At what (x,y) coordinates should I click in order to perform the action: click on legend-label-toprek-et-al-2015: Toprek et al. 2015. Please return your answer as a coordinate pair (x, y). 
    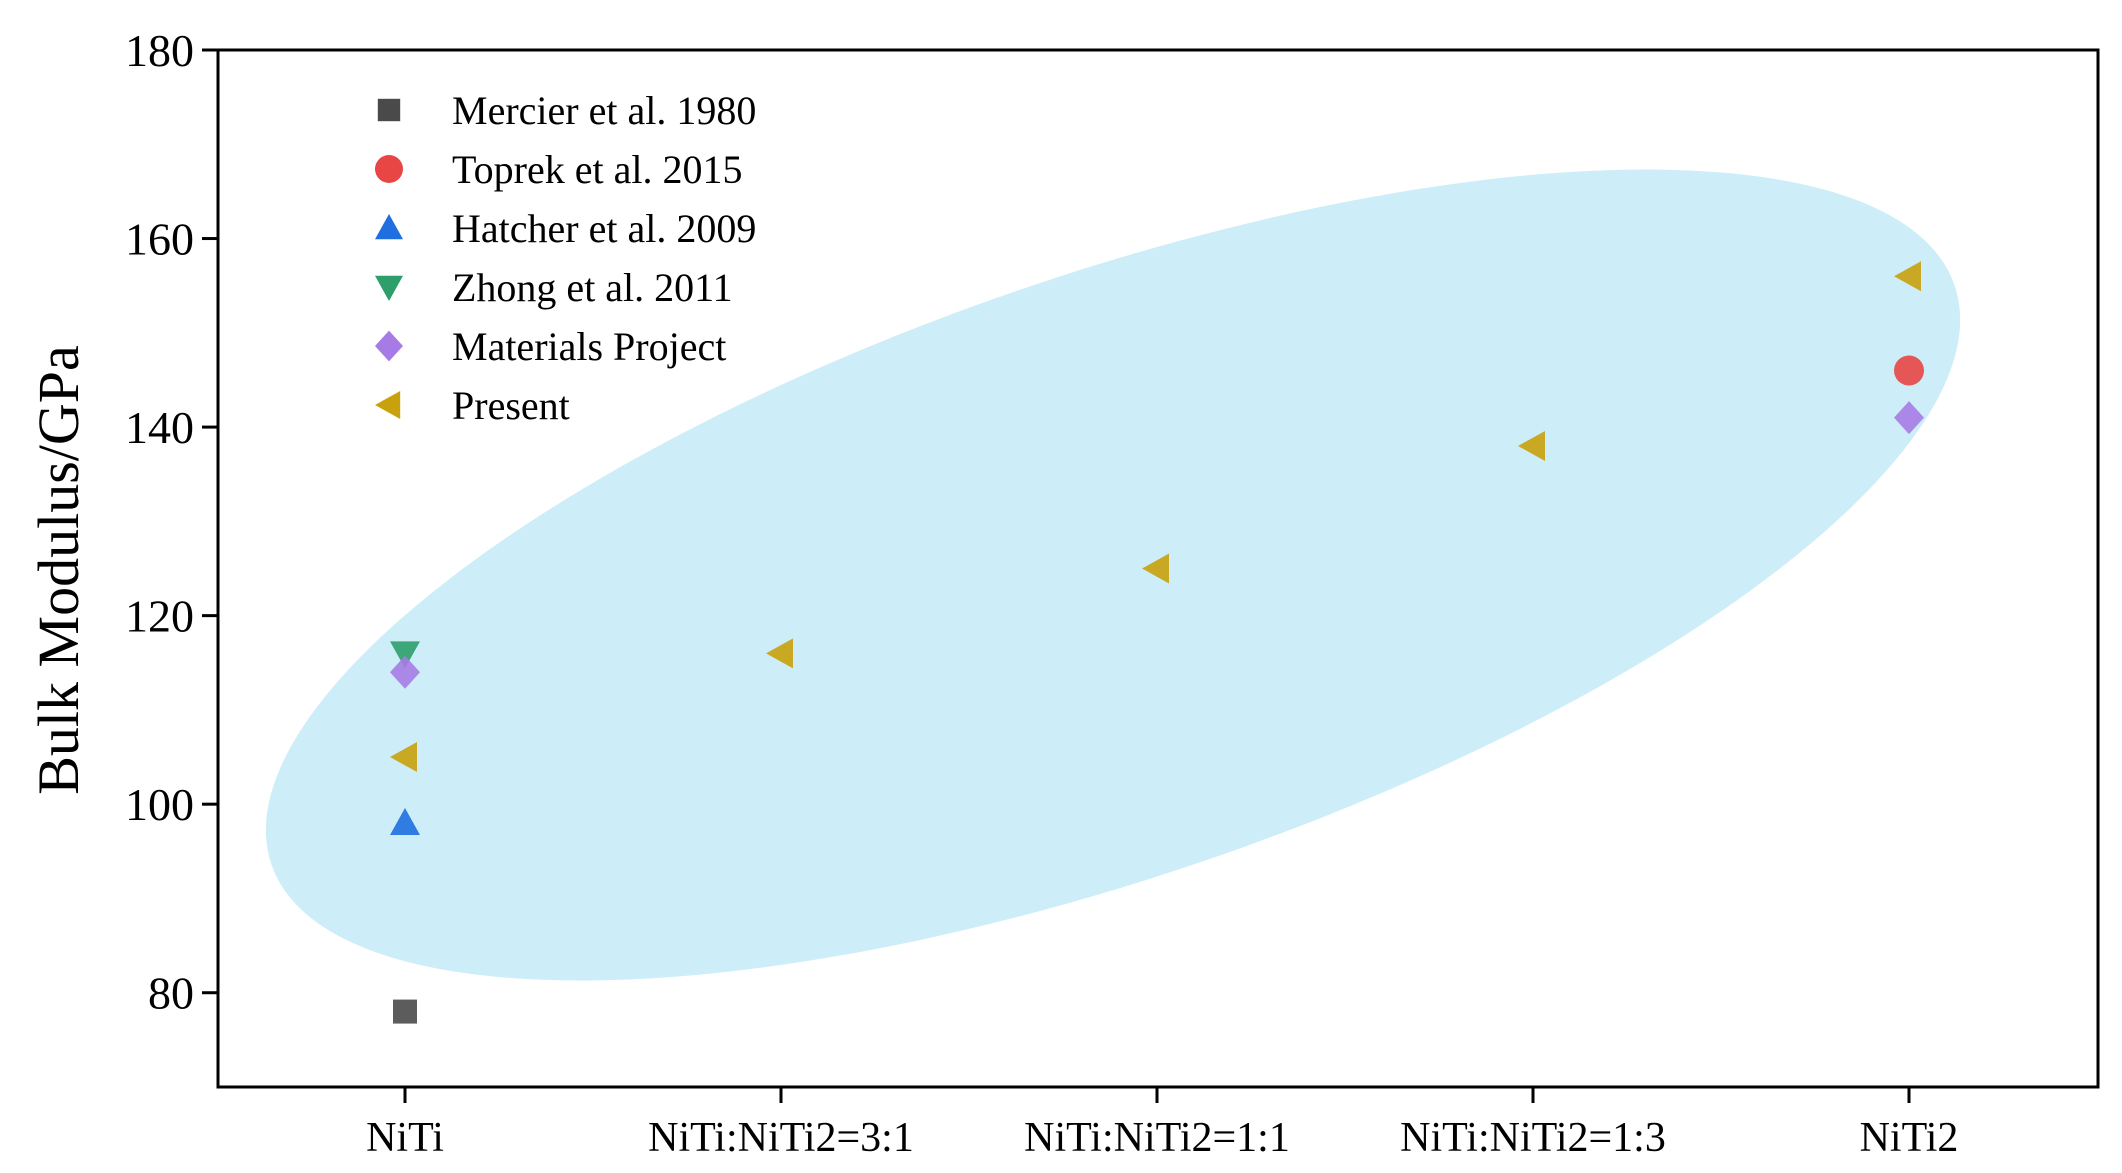
    Looking at the image, I should click on (597, 169).